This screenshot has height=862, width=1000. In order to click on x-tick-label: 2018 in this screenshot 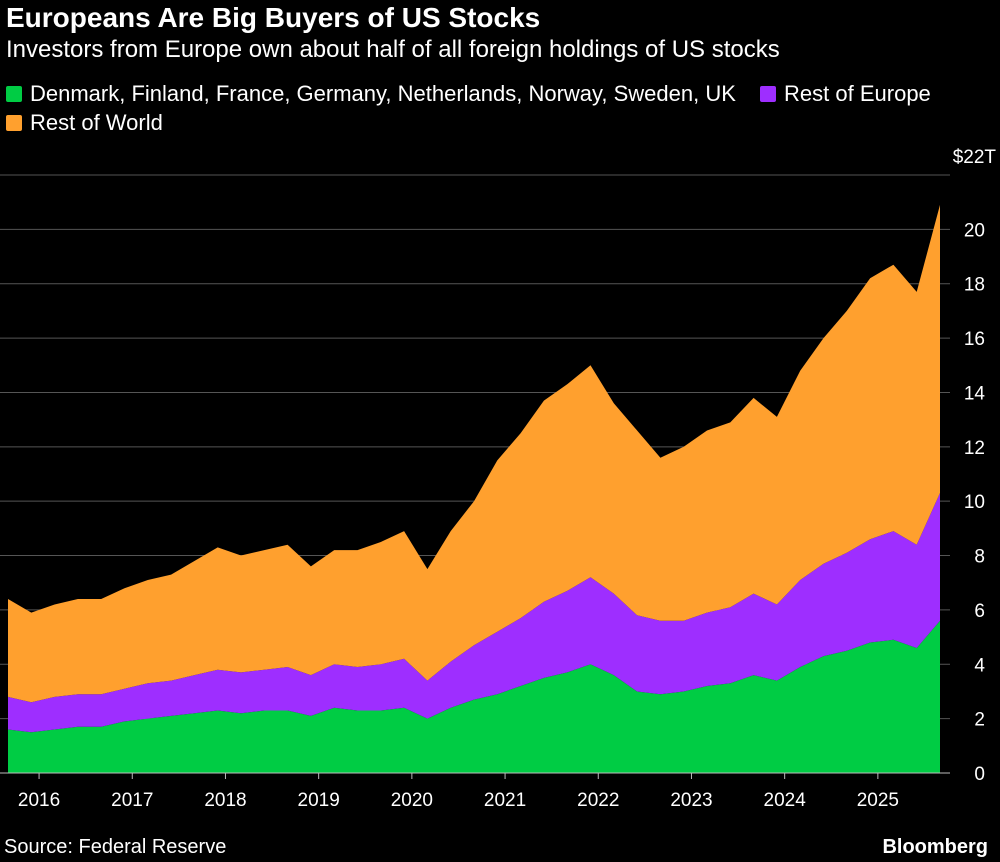, I will do `click(225, 800)`.